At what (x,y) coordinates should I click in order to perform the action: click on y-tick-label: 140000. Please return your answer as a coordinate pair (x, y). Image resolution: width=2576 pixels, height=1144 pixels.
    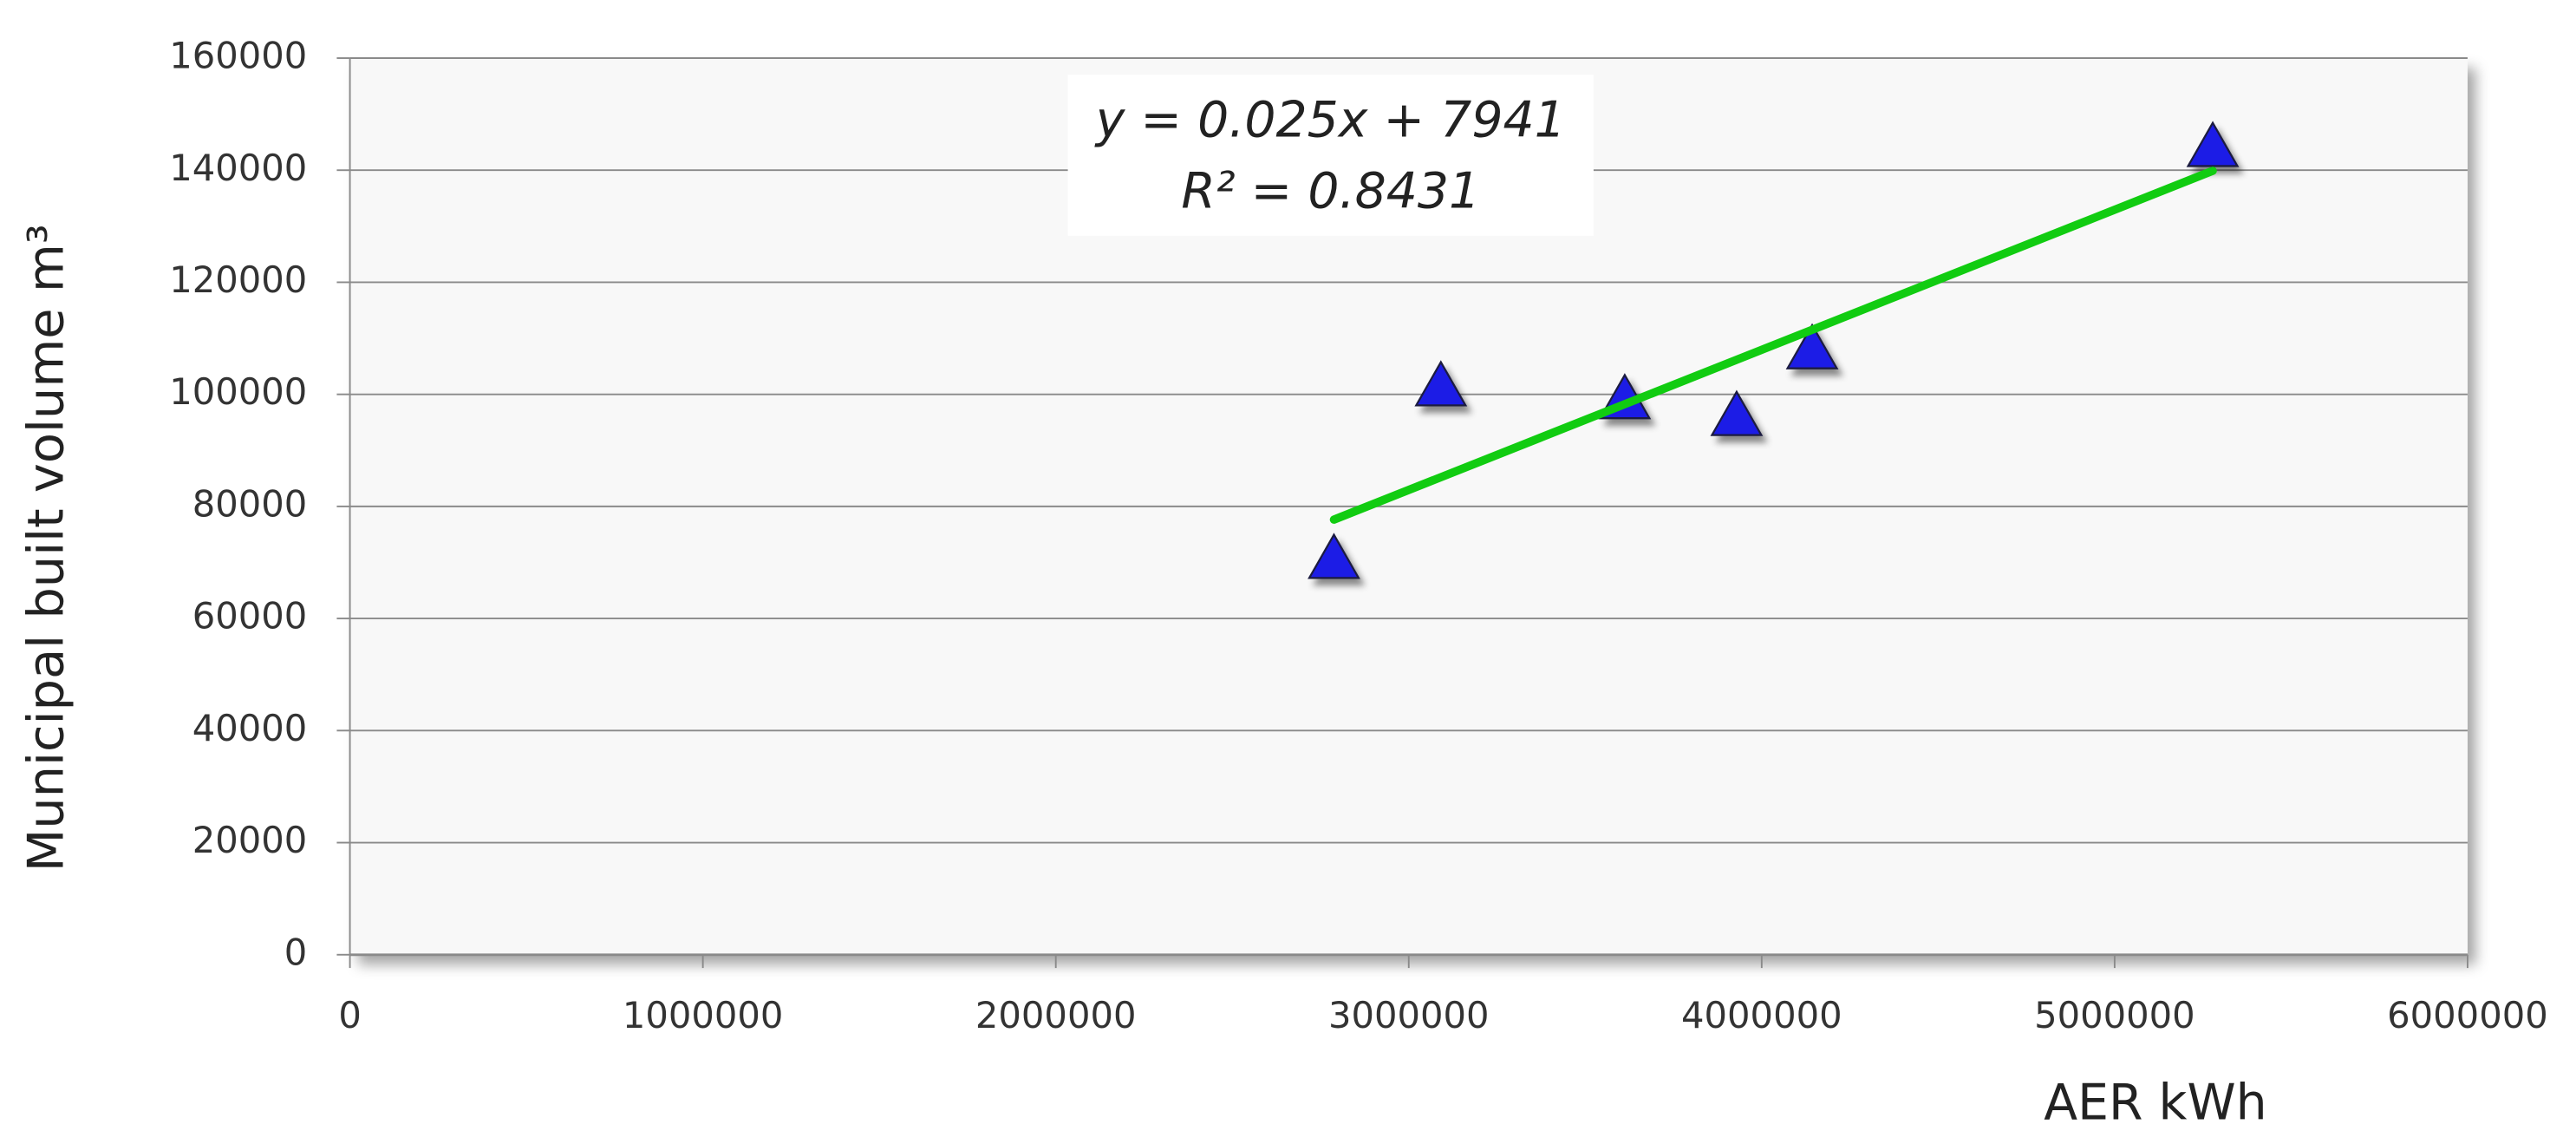
    Looking at the image, I should click on (238, 168).